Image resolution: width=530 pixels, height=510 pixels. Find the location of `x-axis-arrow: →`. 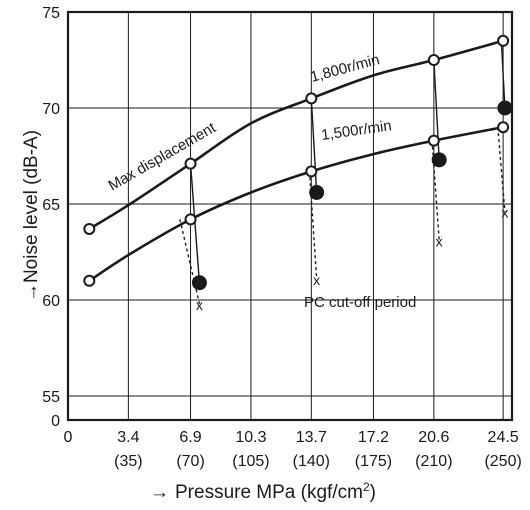

x-axis-arrow: → is located at coordinates (159, 492).